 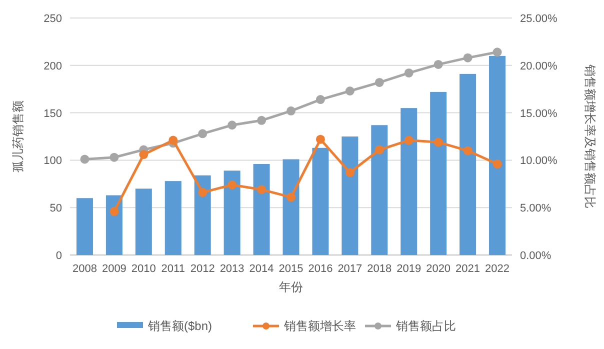 I want to click on y-tick-label: 150, so click(x=53, y=114).